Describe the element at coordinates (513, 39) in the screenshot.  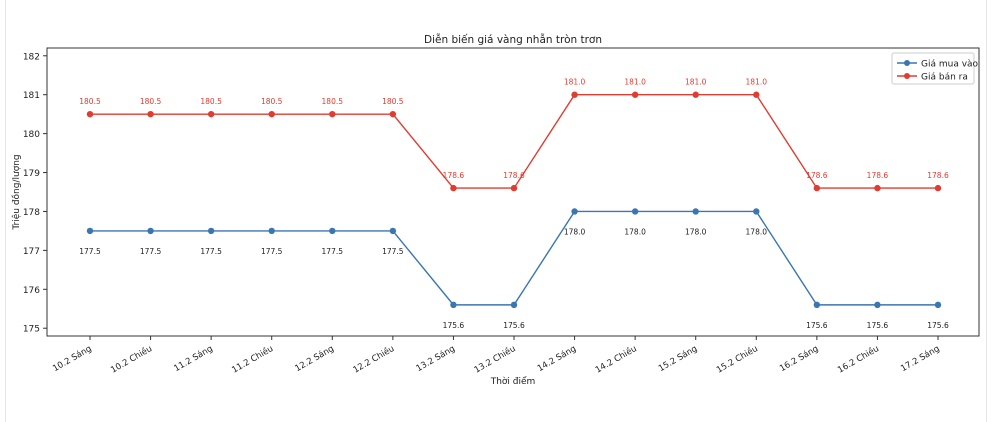
I see `chart-title: Diễn biến giá vàng nhẫn tròn trơn` at that location.